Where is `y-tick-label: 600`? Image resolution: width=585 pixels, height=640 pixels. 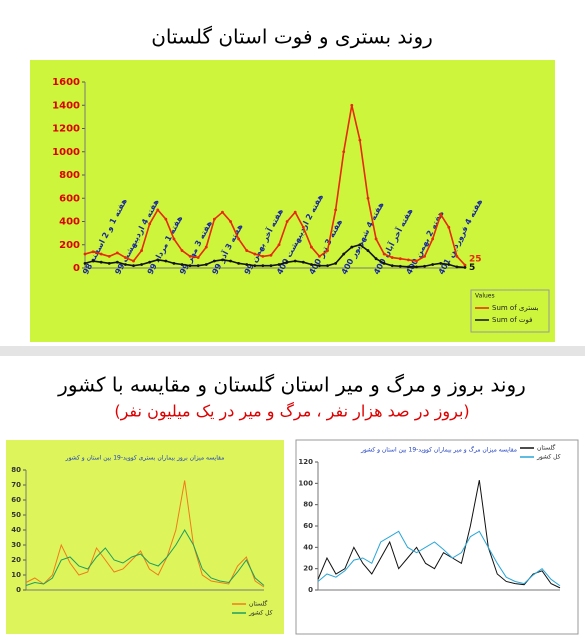 y-tick-label: 600 is located at coordinates (69, 198).